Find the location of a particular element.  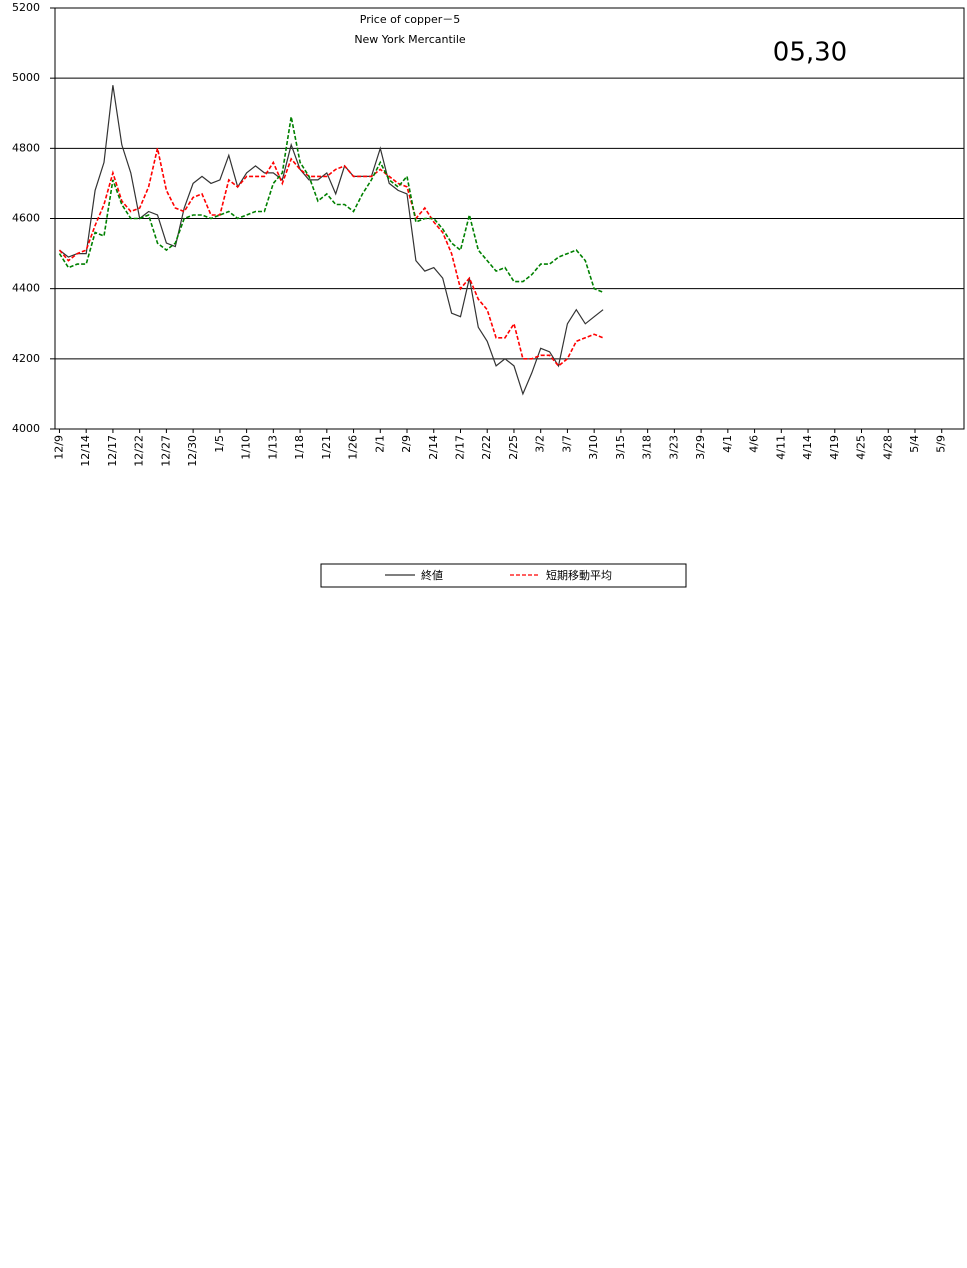

x-tick-label: 3/10 is located at coordinates (593, 447).